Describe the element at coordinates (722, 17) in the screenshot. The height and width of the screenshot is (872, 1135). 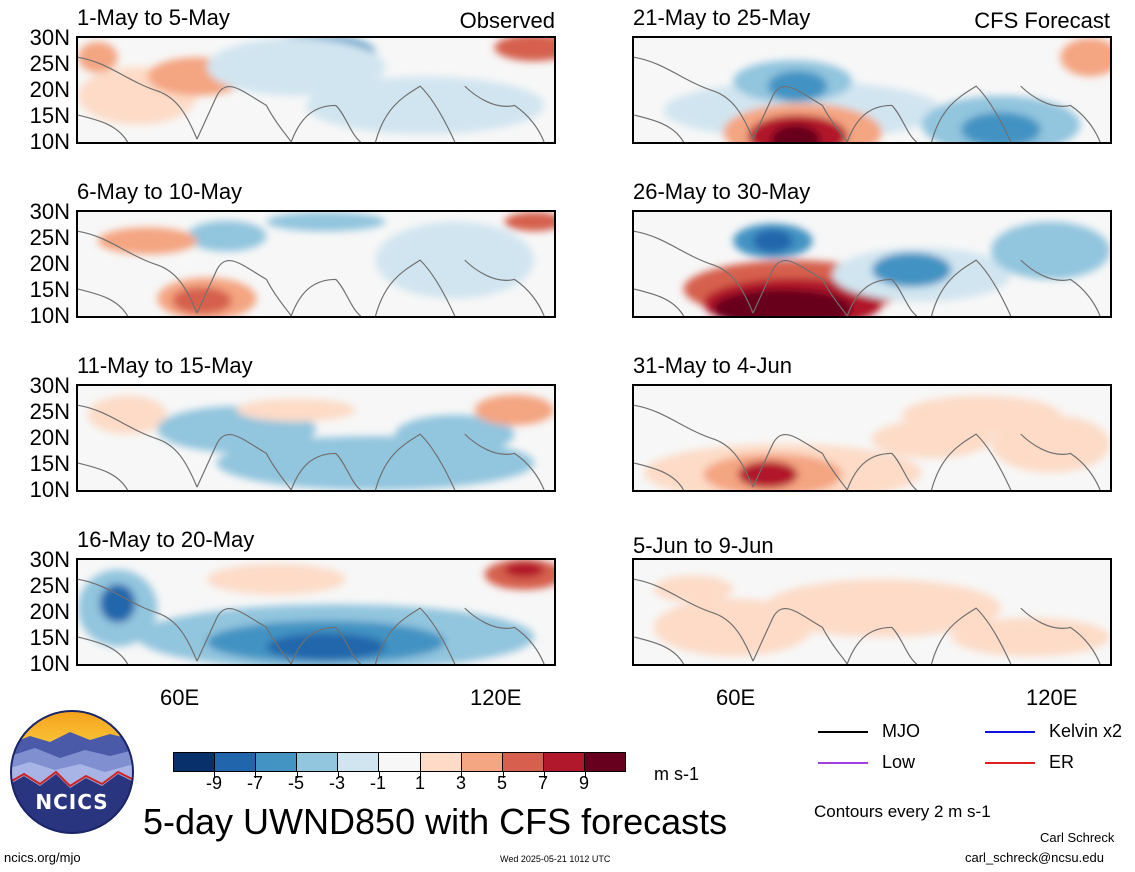
I see `panel-title-2: 21-May to 25-May` at that location.